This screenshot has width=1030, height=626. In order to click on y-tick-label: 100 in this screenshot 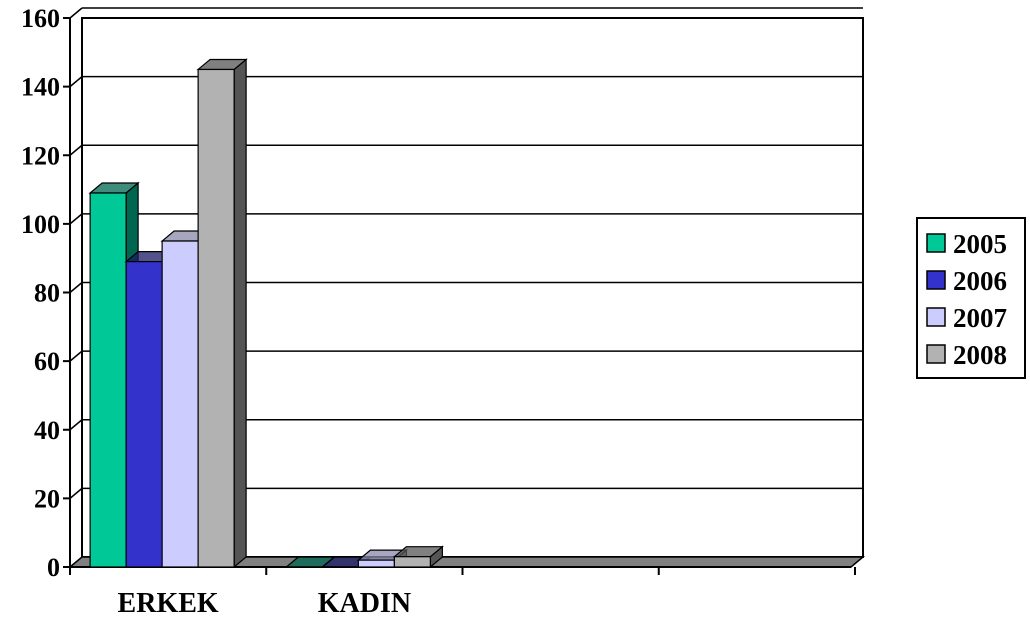, I will do `click(40, 224)`.